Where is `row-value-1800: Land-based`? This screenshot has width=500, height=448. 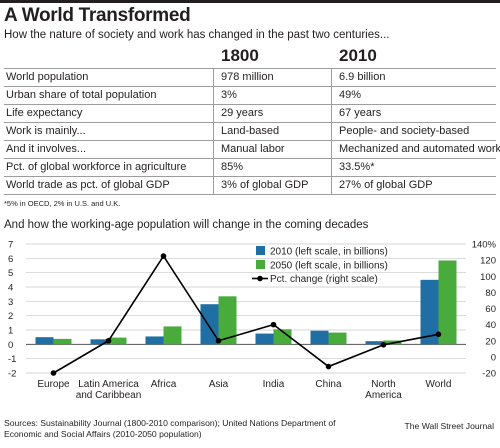 row-value-1800: Land-based is located at coordinates (250, 131).